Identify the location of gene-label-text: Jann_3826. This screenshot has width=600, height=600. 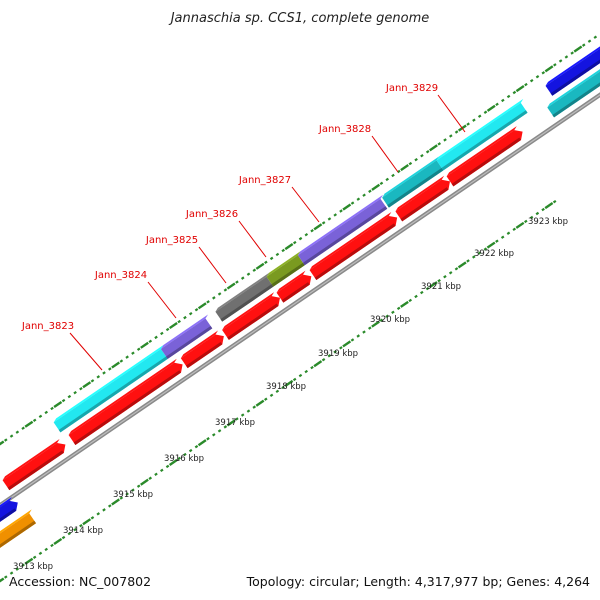
(211, 214).